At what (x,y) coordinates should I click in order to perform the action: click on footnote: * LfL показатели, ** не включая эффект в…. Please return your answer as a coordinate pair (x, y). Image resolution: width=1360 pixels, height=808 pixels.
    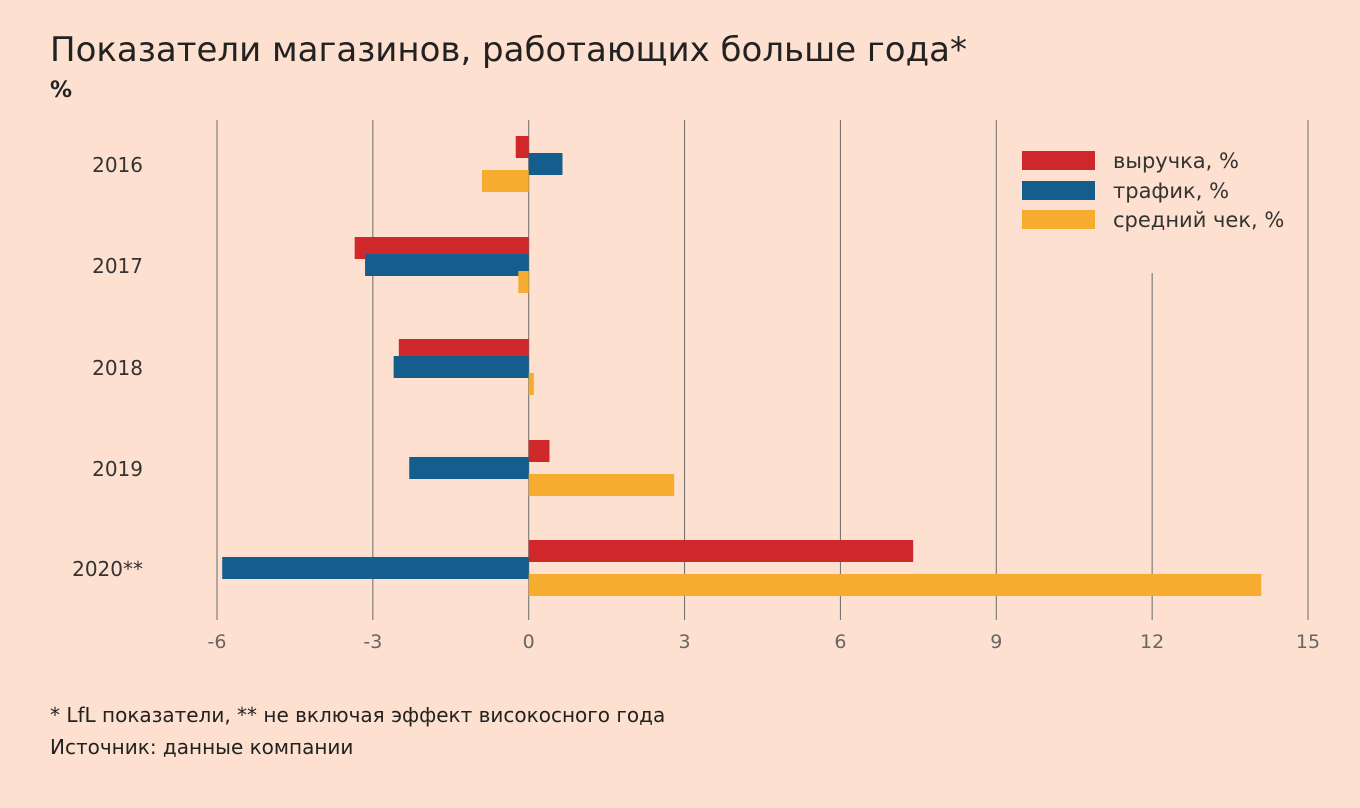
    Looking at the image, I should click on (358, 715).